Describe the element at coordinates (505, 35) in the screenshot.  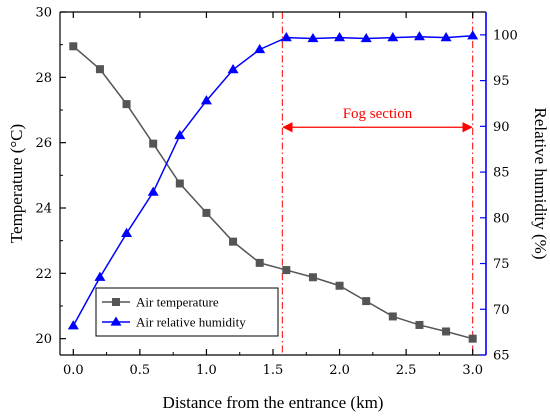
I see `y-right-tick-label: 100` at that location.